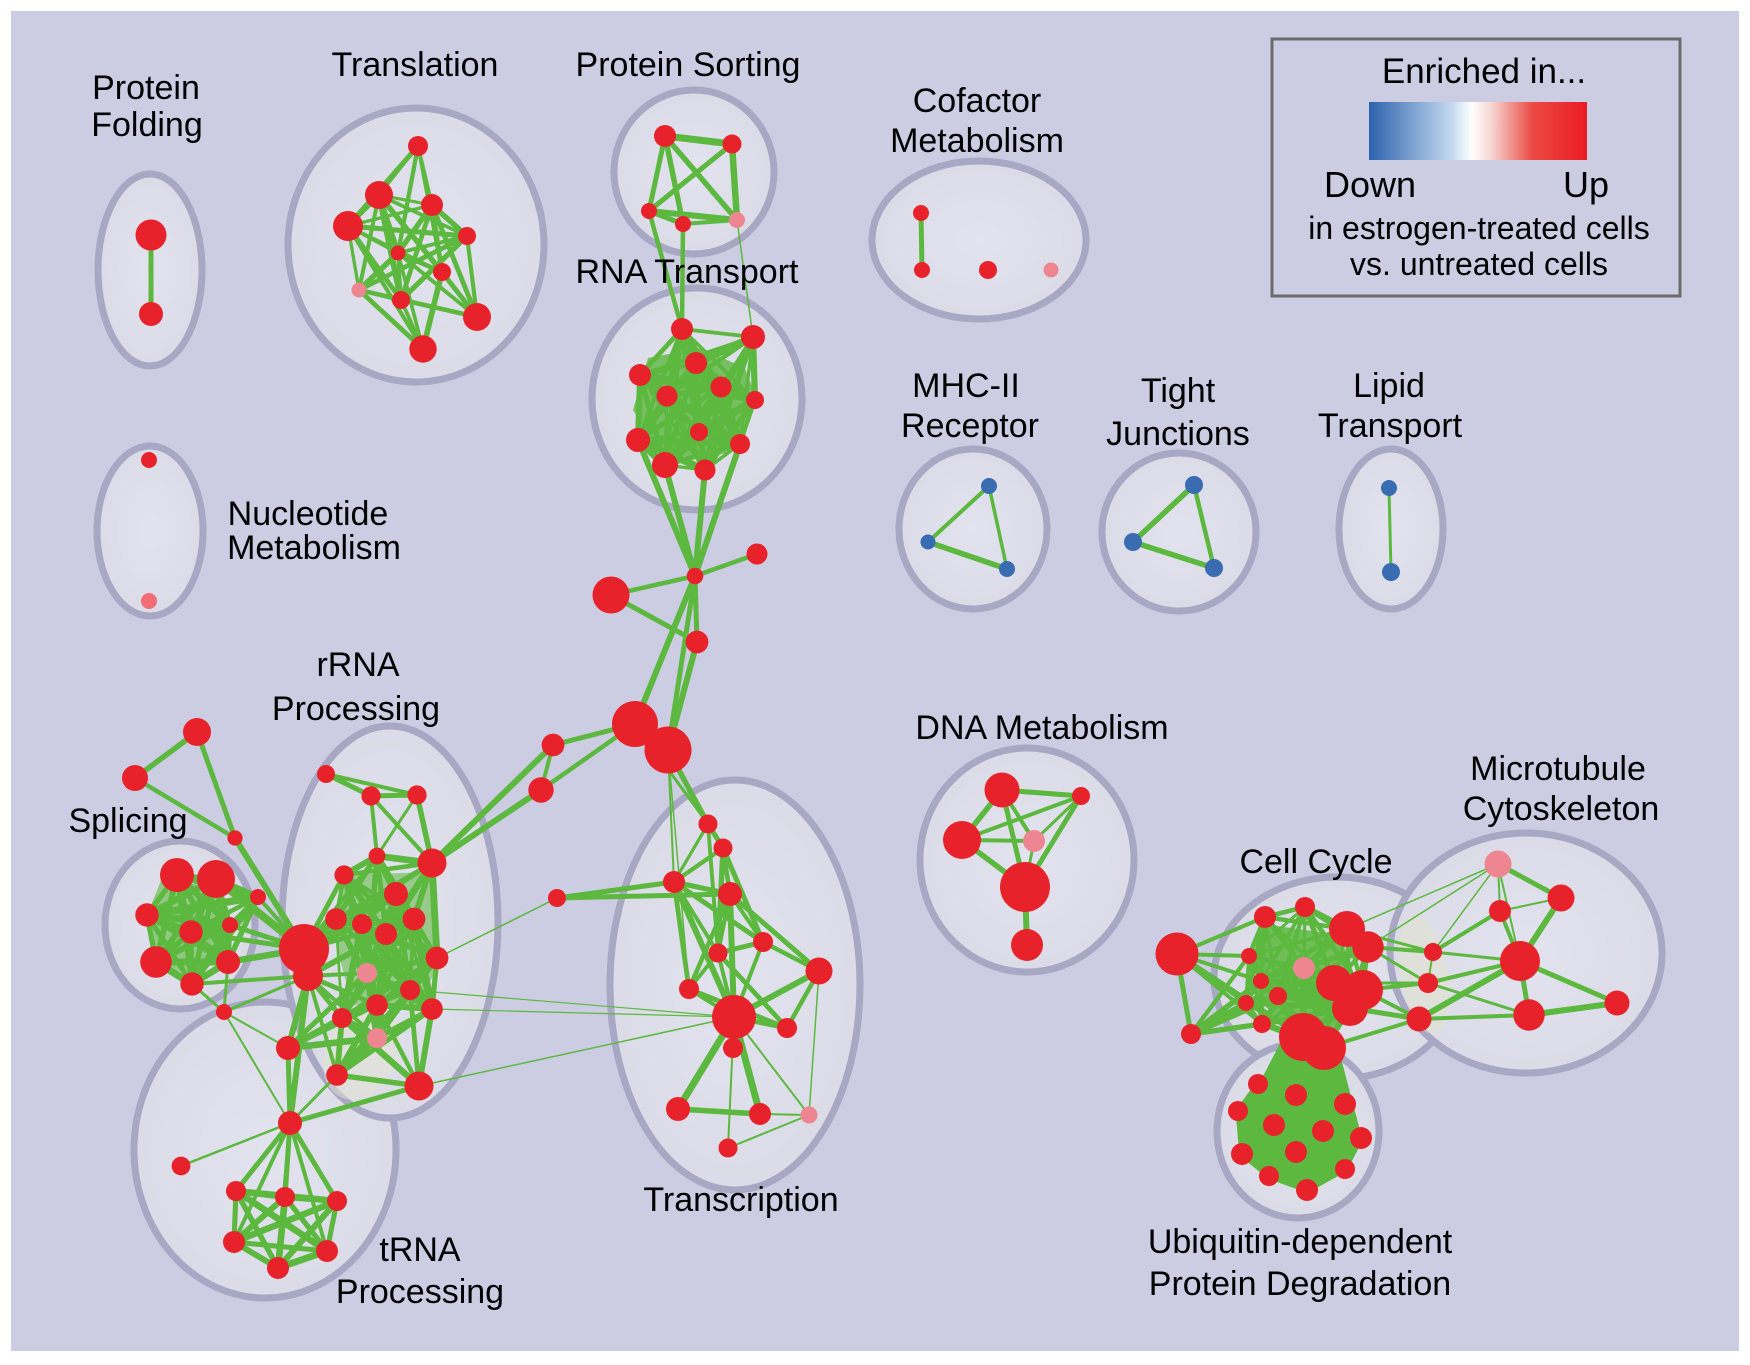 The width and height of the screenshot is (1750, 1365). What do you see at coordinates (1479, 264) in the screenshot?
I see `svg-text: vs. untreated cells` at bounding box center [1479, 264].